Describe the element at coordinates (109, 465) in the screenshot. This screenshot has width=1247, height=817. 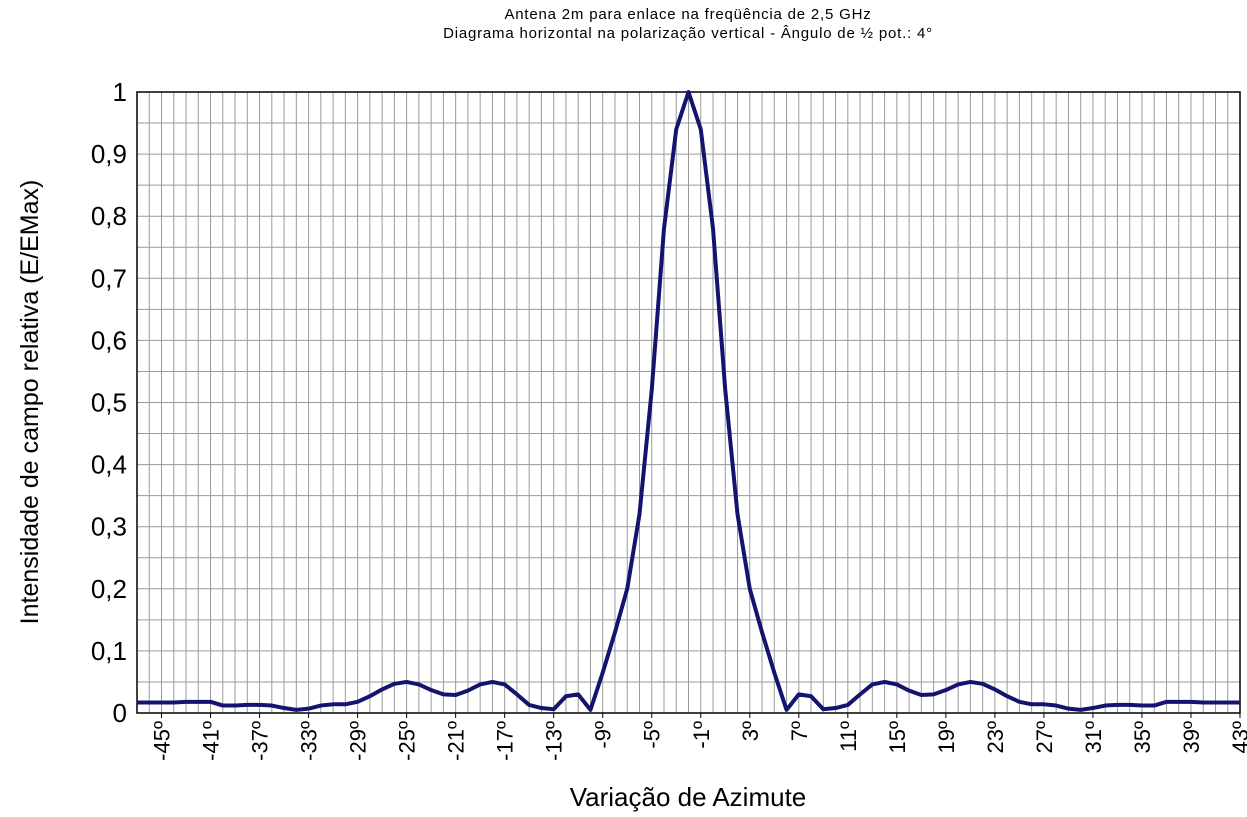
I see `y-tick-label: 0,4` at that location.